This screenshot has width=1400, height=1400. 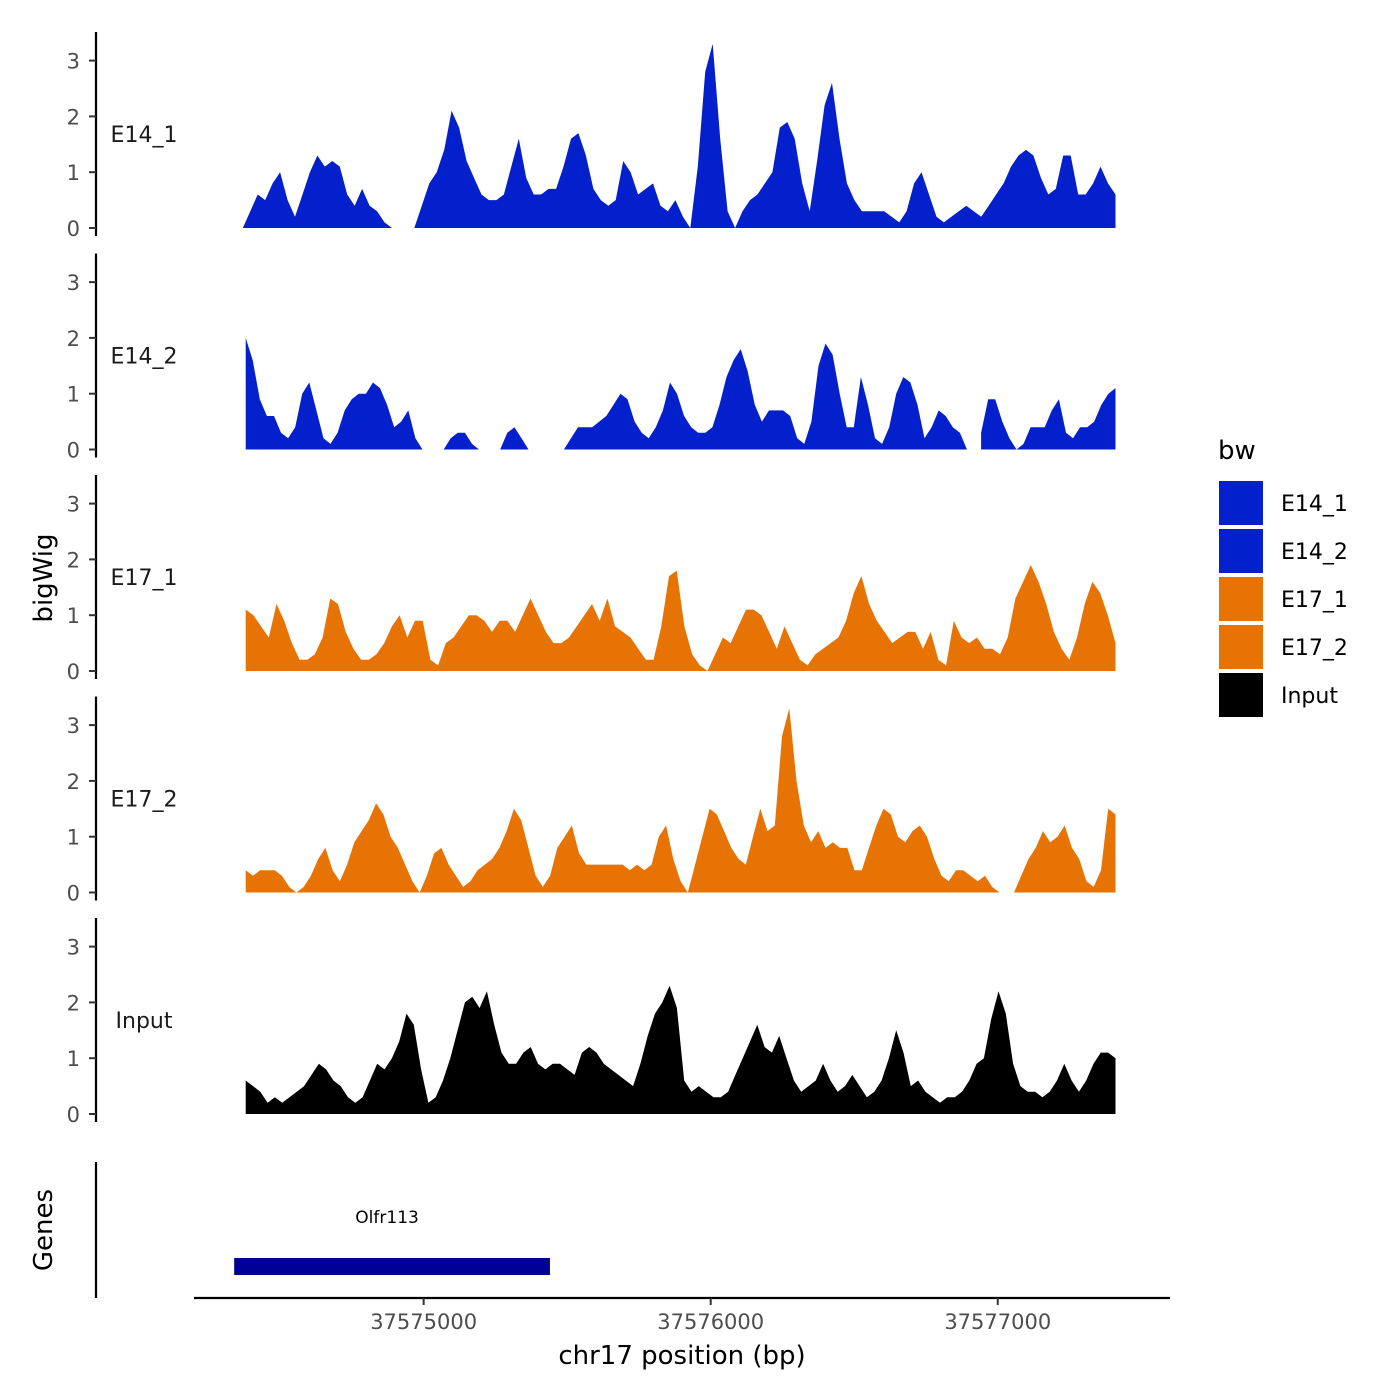 I want to click on x-tick-label: 37575000, so click(x=423, y=1322).